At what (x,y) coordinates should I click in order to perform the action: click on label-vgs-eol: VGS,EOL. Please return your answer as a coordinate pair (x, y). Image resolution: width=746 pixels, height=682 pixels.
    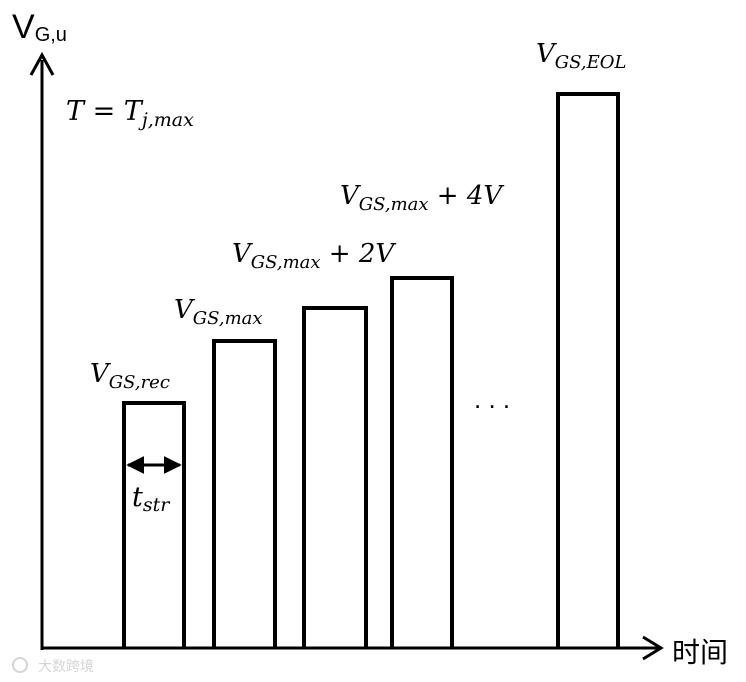
    Looking at the image, I should click on (581, 56).